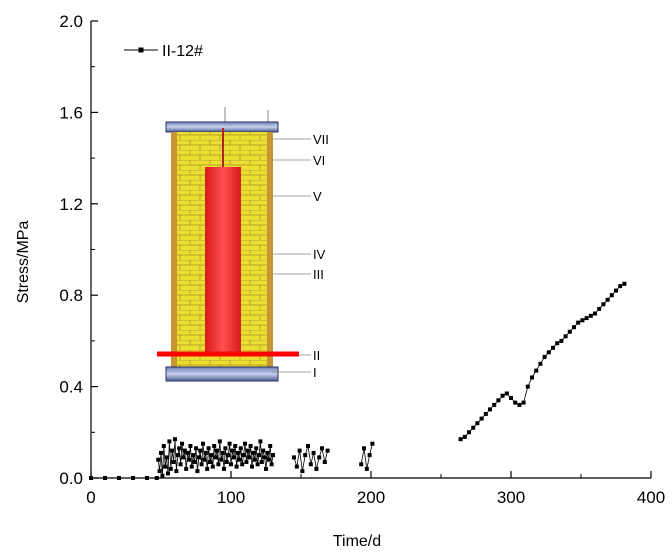  I want to click on legend: II-12#, so click(163, 51).